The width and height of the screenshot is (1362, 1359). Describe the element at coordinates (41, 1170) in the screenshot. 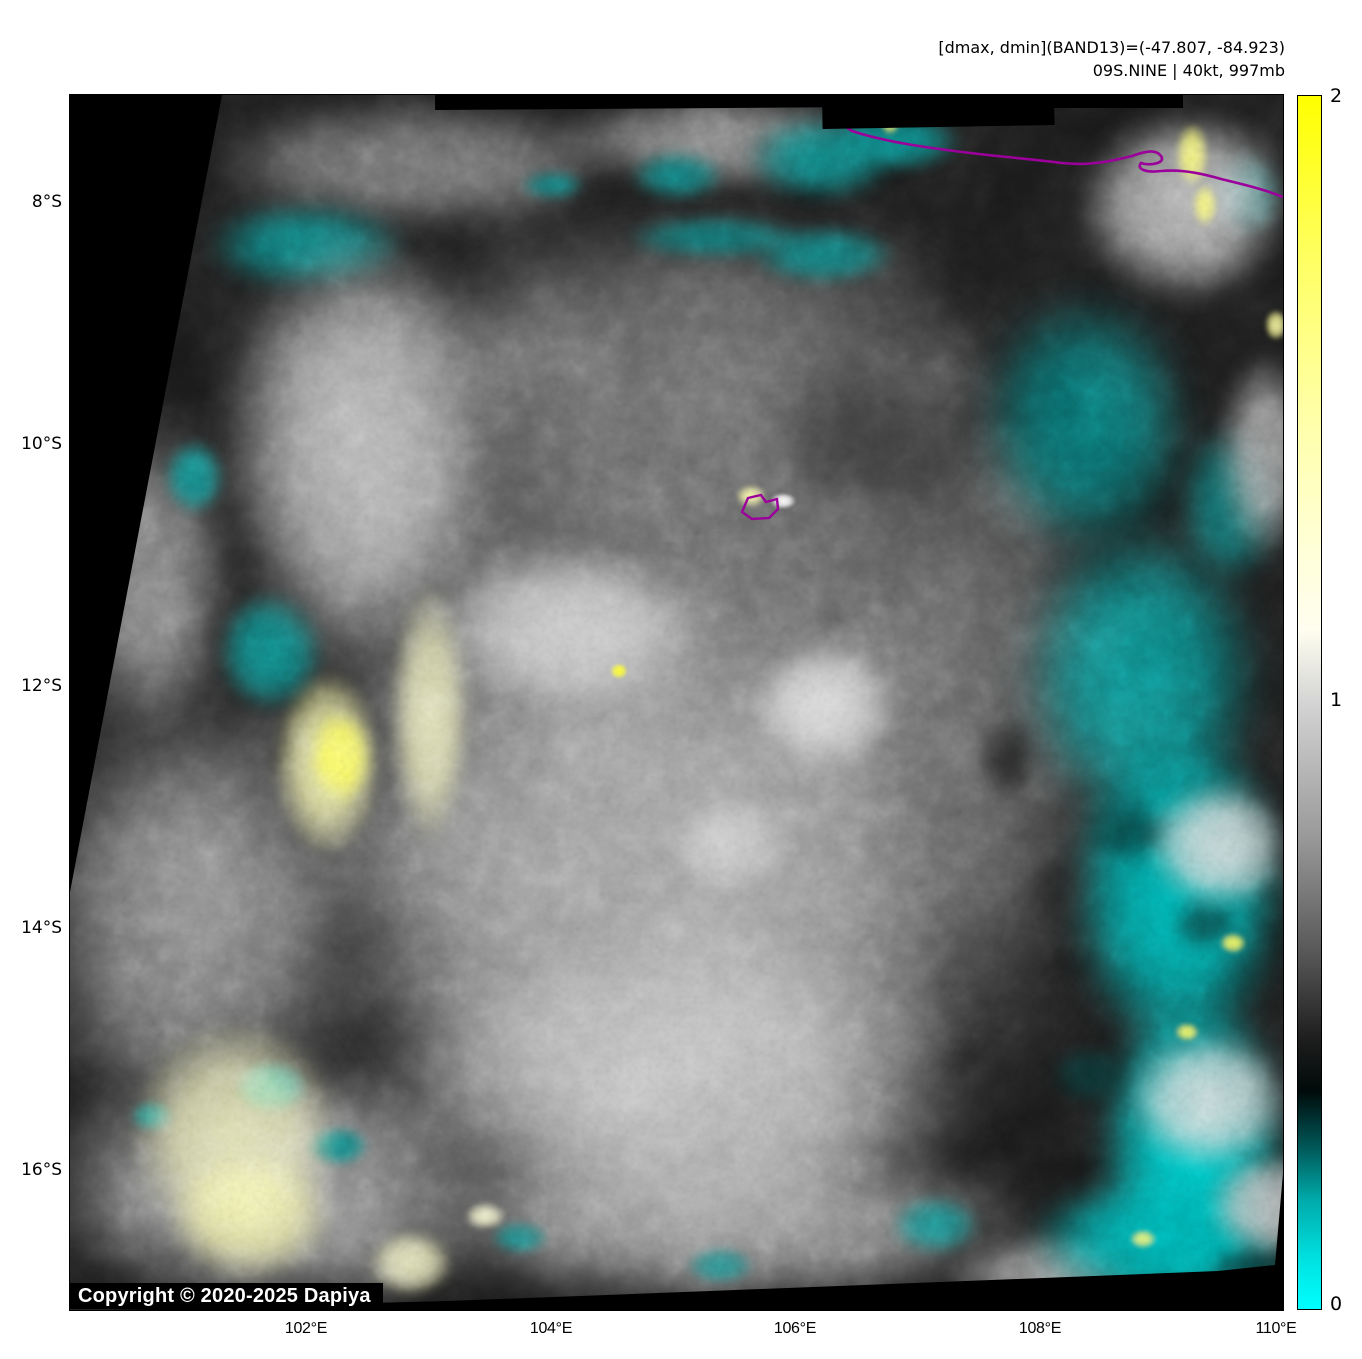

I see `lat-tick-label: 16°S` at that location.